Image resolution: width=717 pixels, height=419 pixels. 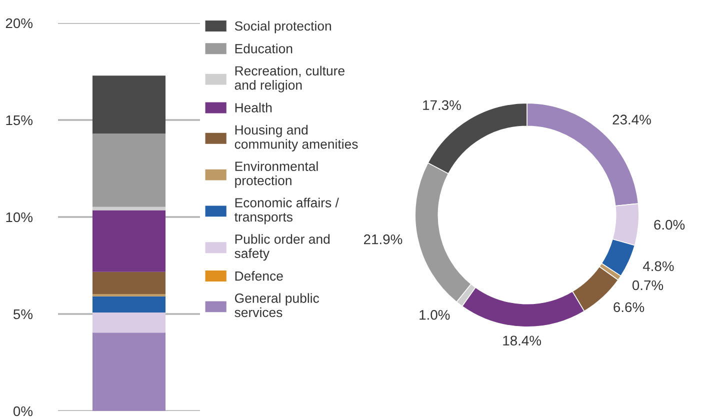 I want to click on legend-label: Recreation, culture and religion, so click(x=289, y=79).